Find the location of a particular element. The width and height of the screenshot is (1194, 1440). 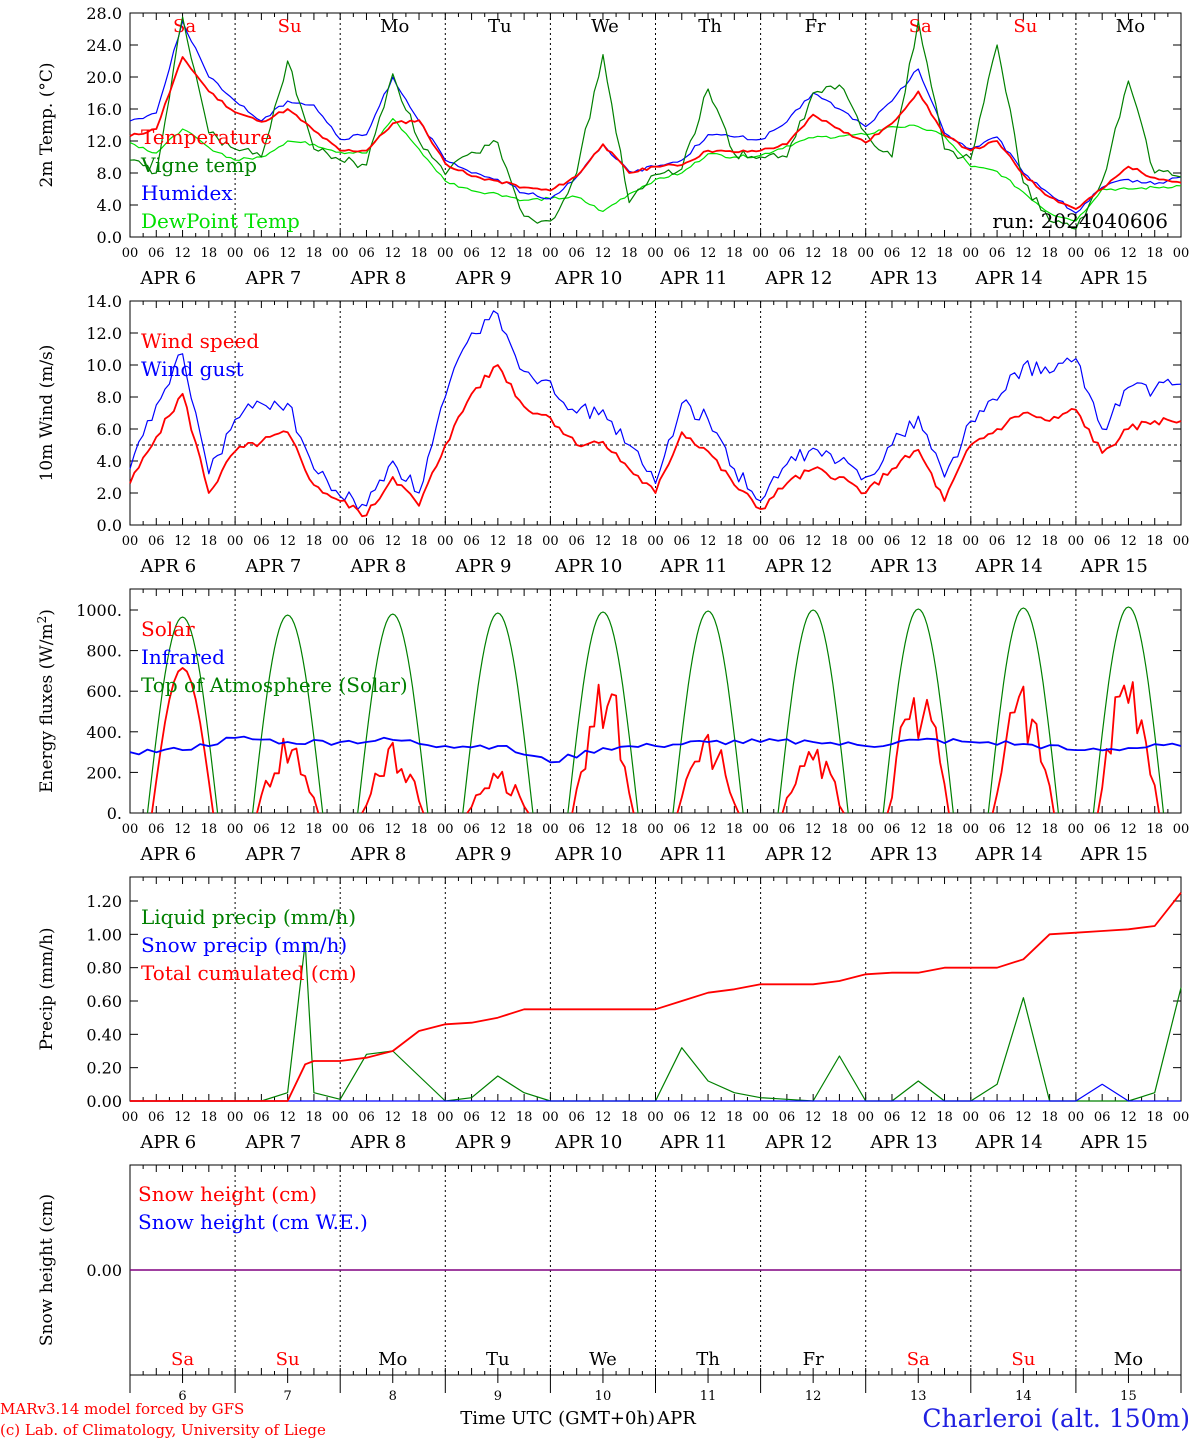

y-tick-label: 8.0 is located at coordinates (109, 397).